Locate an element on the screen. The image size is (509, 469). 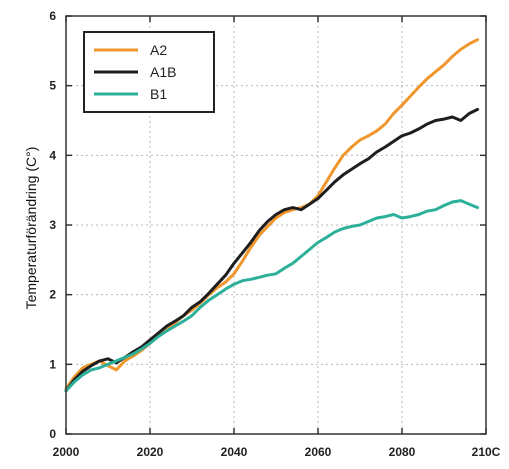
y-tick-label: 0 is located at coordinates (52, 434).